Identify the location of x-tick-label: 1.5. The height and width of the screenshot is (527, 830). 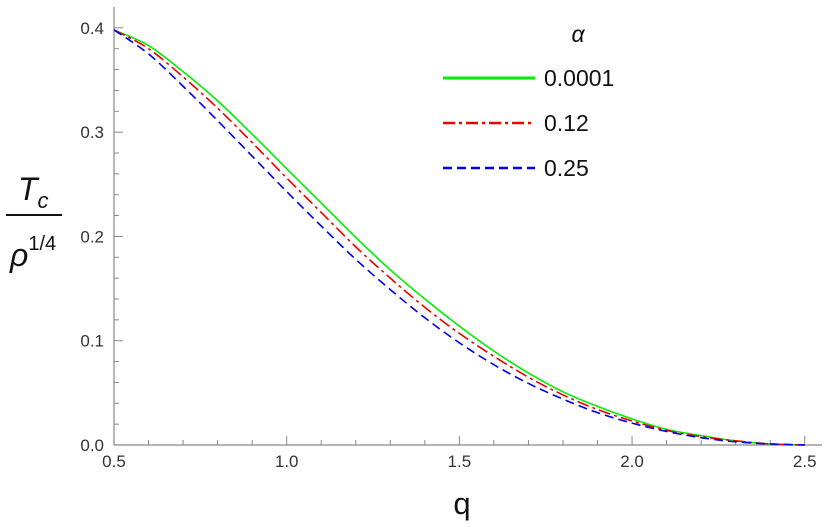
(460, 461).